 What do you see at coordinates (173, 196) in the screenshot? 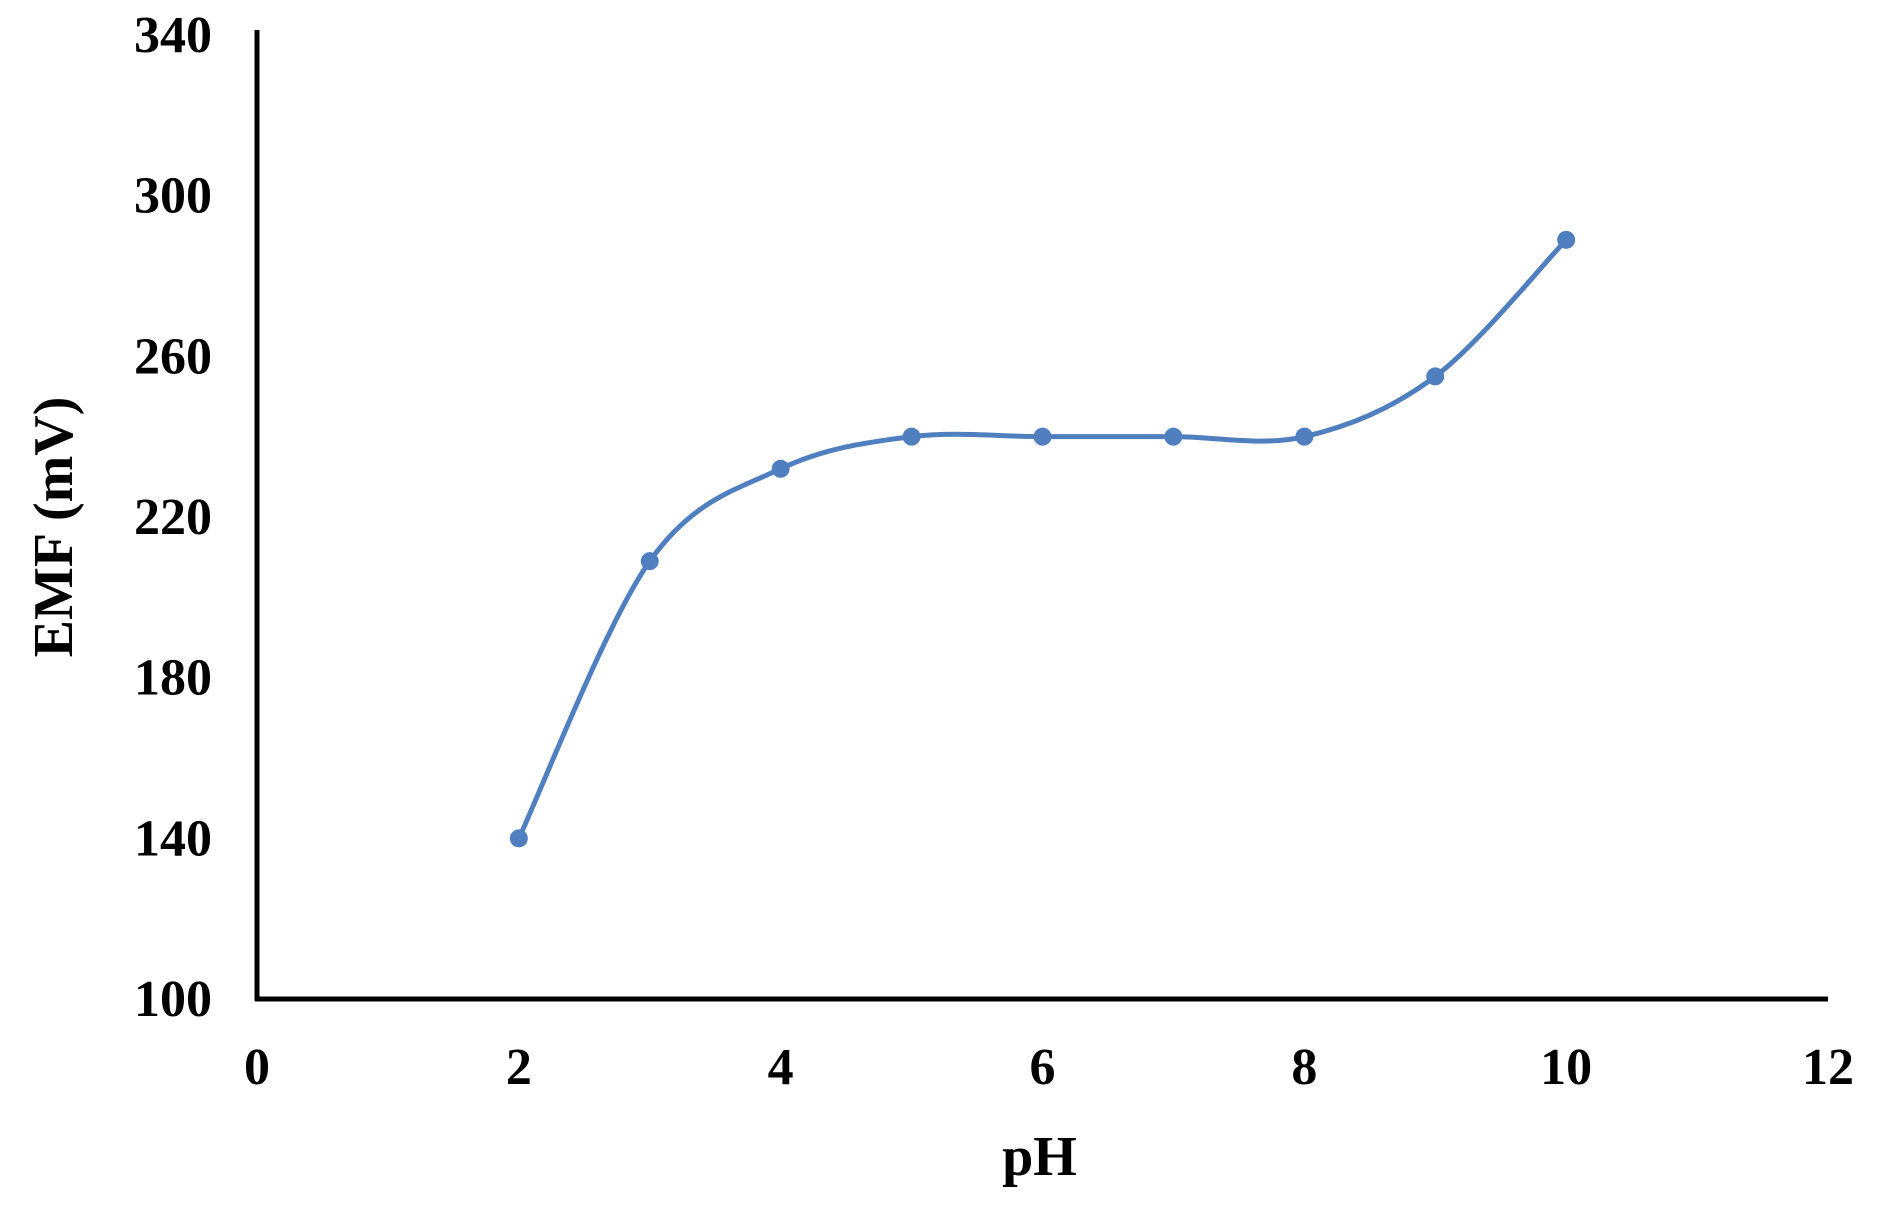
I see `y-tick-label: 300` at bounding box center [173, 196].